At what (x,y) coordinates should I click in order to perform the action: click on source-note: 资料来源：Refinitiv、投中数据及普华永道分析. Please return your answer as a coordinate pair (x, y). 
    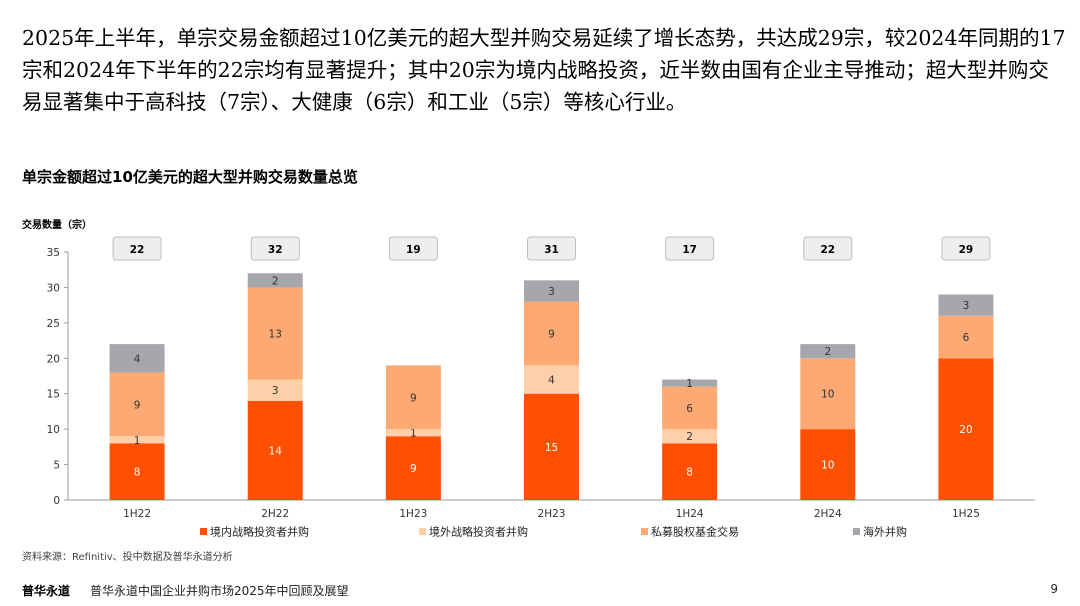
    Looking at the image, I should click on (127, 557).